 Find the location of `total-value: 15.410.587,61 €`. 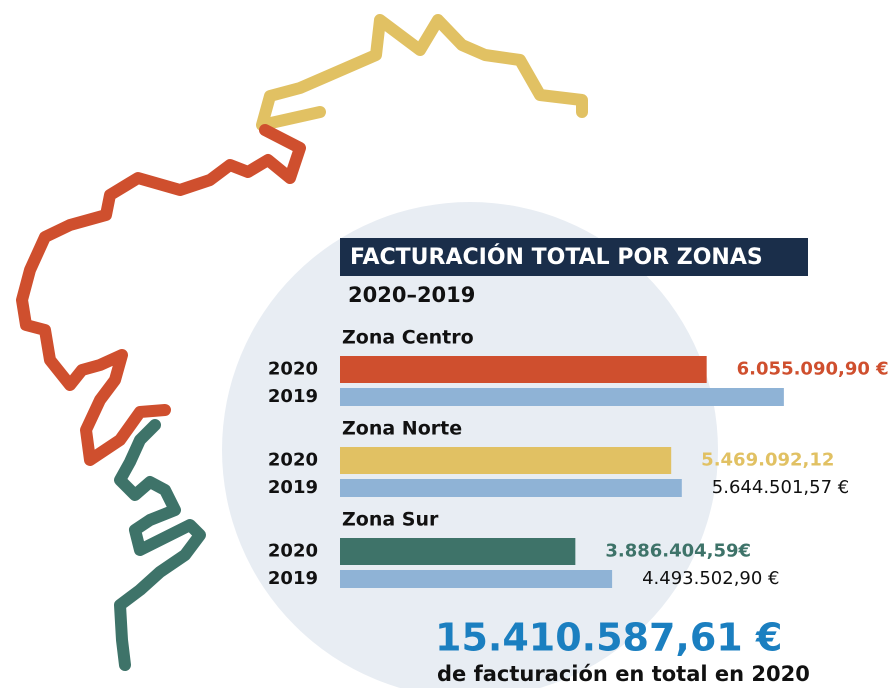

total-value: 15.410.587,61 € is located at coordinates (608, 638).